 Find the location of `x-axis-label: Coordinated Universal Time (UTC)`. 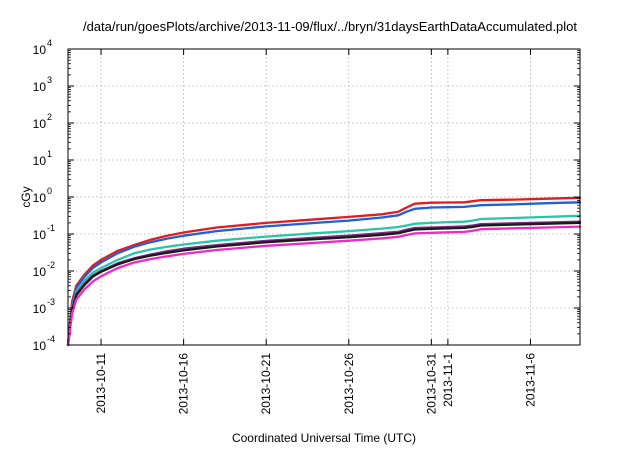

x-axis-label: Coordinated Universal Time (UTC) is located at coordinates (324, 438).